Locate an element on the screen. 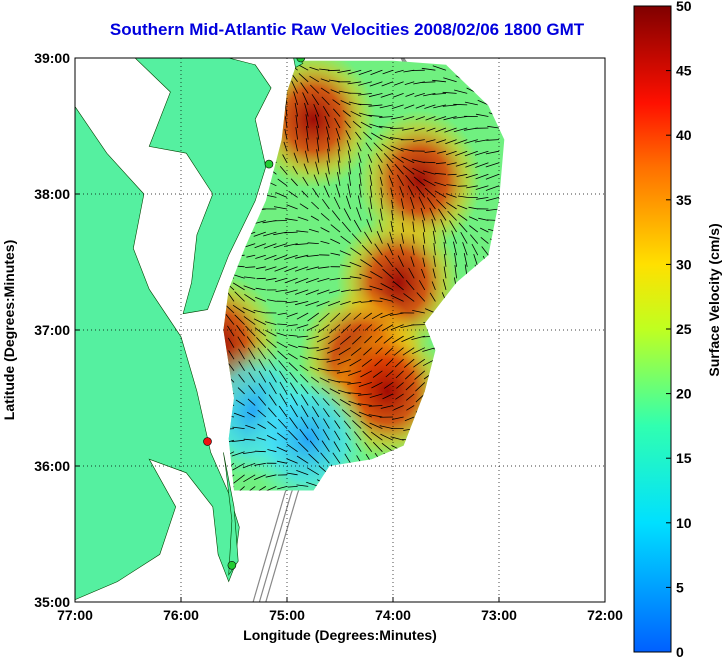  x-tick-label: 77:00 is located at coordinates (75, 615).